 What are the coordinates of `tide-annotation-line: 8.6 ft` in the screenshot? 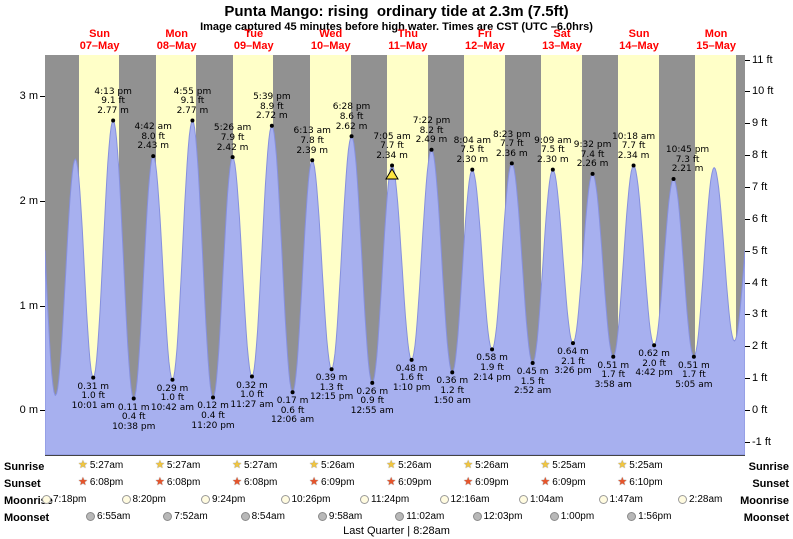 It's located at (351, 117).